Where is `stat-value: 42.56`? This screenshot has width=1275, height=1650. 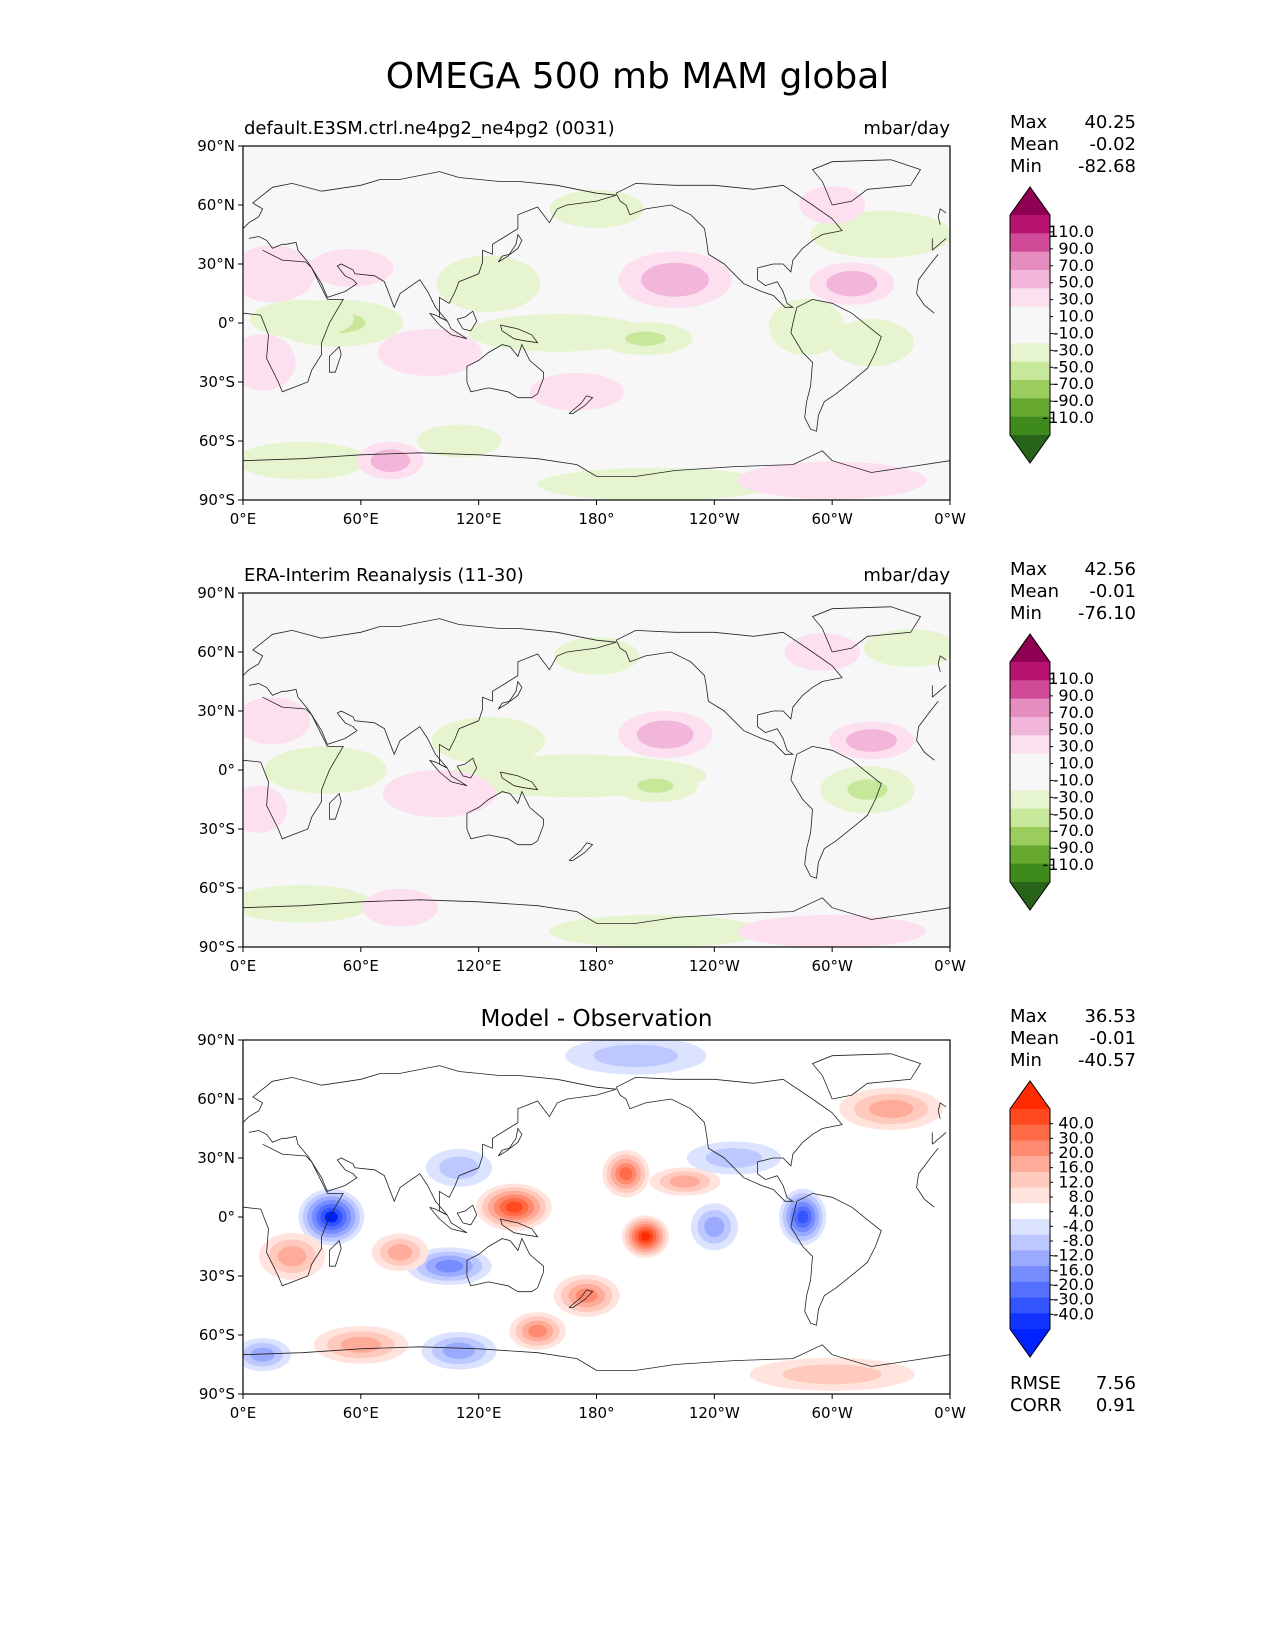
stat-value: 42.56 is located at coordinates (1110, 569).